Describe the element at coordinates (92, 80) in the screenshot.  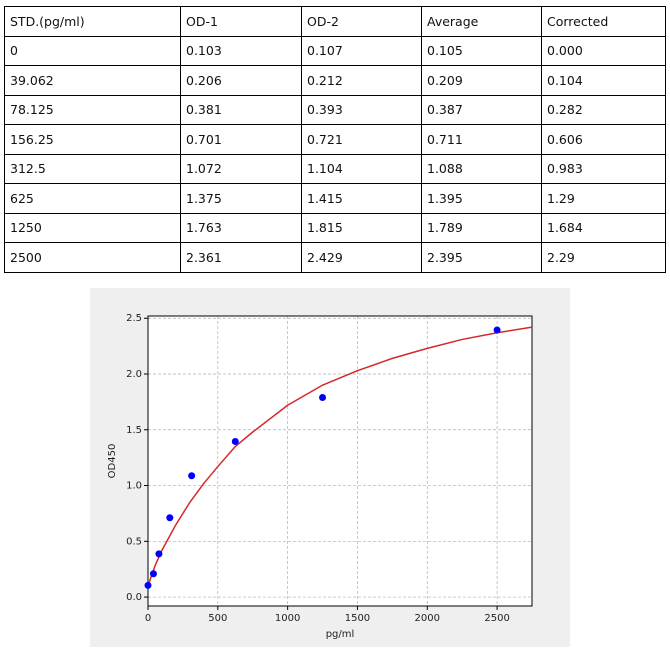
I see `table-cell: 39.062` at that location.